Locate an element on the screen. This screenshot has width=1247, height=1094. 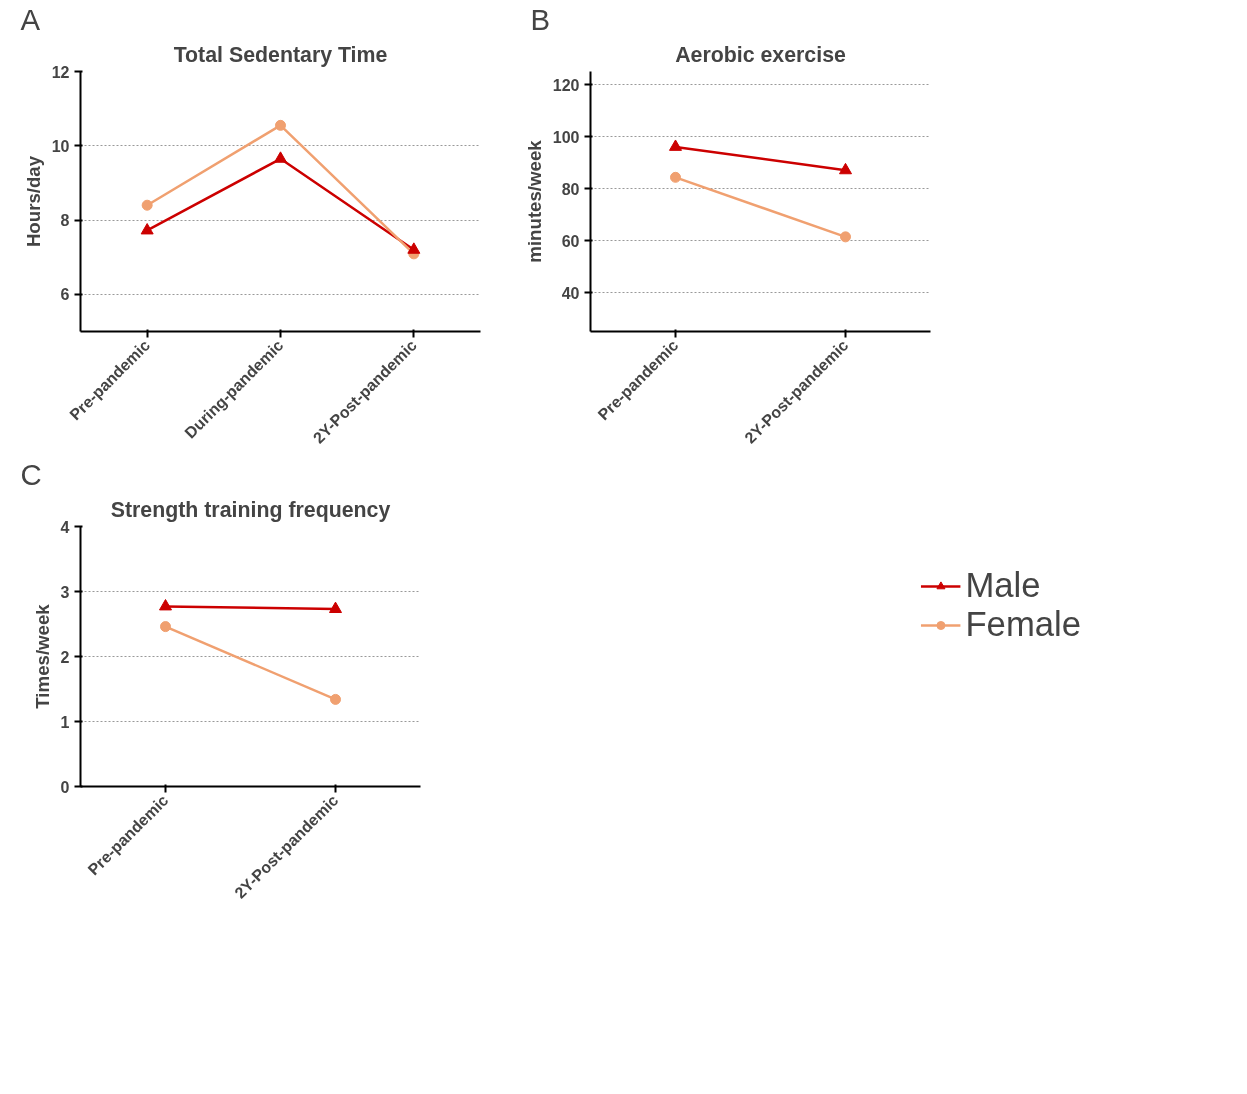
y-axis-title: Times/week is located at coordinates (42, 656).